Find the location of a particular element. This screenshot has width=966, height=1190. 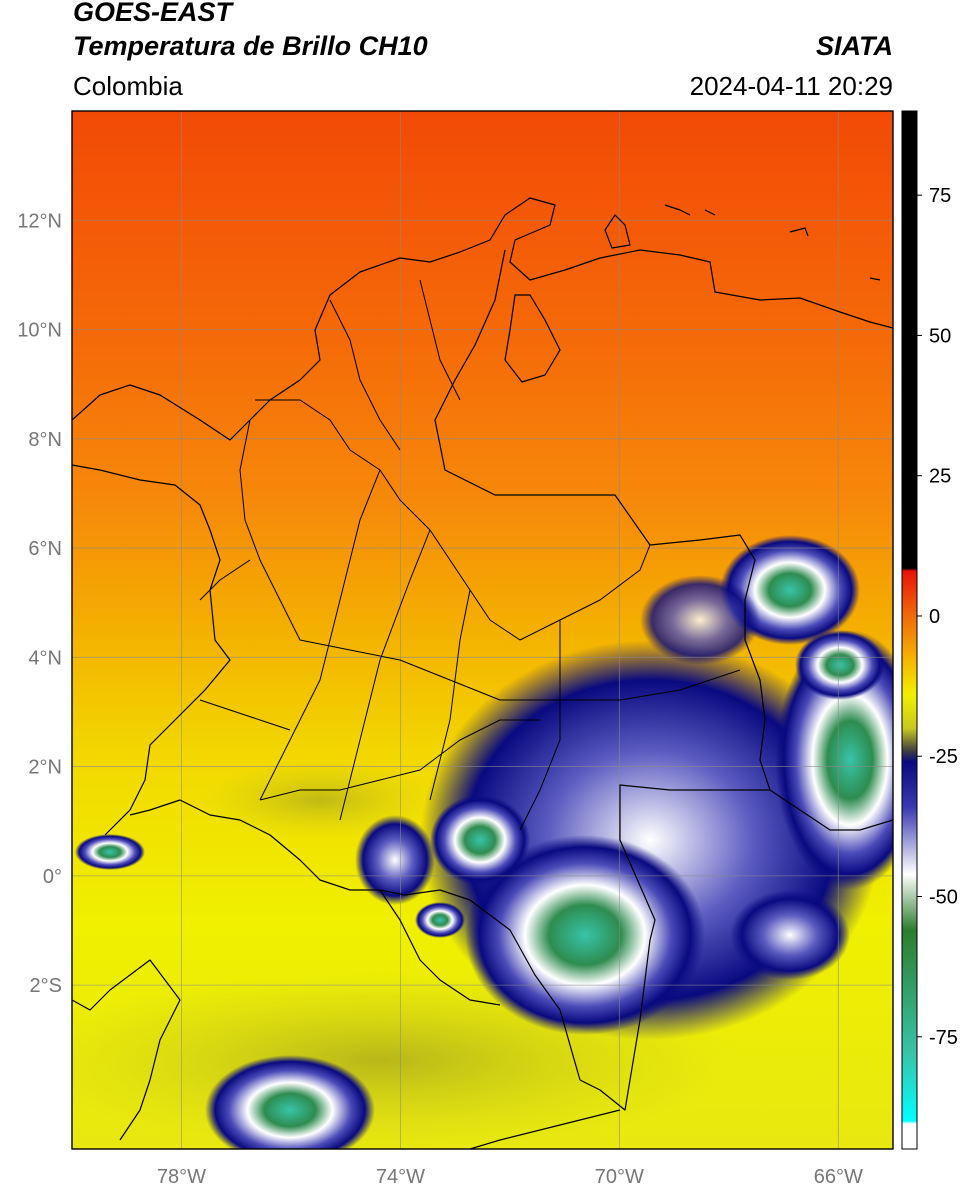

lat-tick-label: 4°N is located at coordinates (45, 658).